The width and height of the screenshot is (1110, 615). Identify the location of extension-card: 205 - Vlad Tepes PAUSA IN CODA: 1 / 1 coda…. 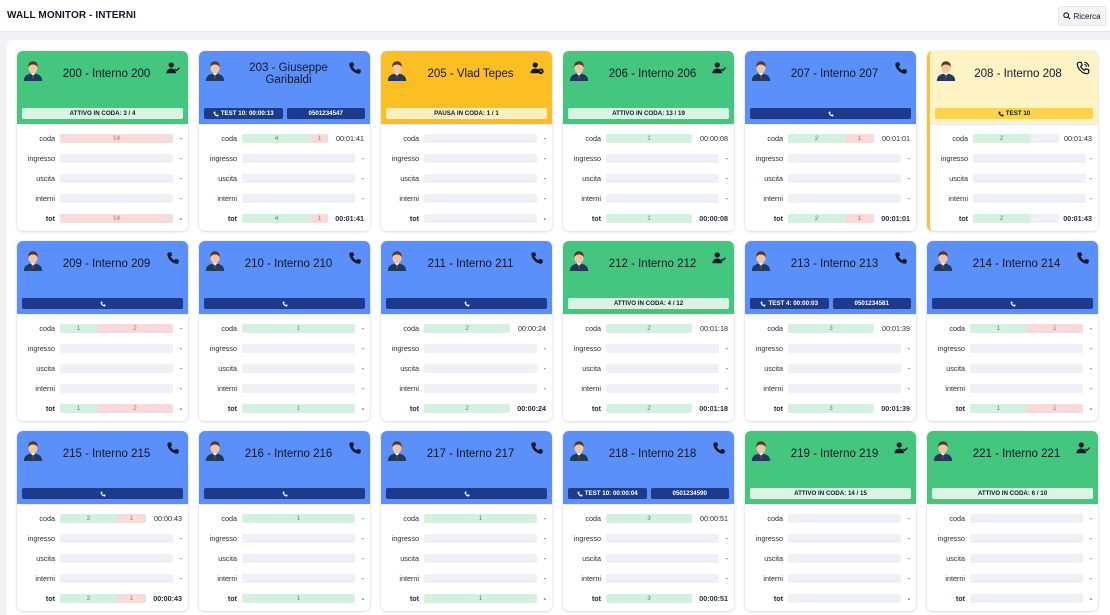
(466, 141).